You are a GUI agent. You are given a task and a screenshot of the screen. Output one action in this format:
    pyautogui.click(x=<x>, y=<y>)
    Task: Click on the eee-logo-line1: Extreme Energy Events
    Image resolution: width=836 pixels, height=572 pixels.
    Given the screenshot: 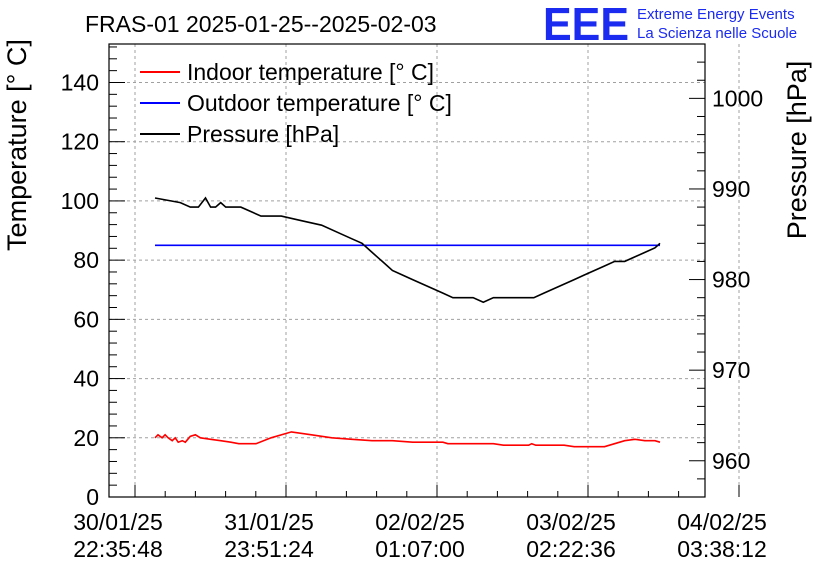 What is the action you would take?
    pyautogui.click(x=716, y=14)
    